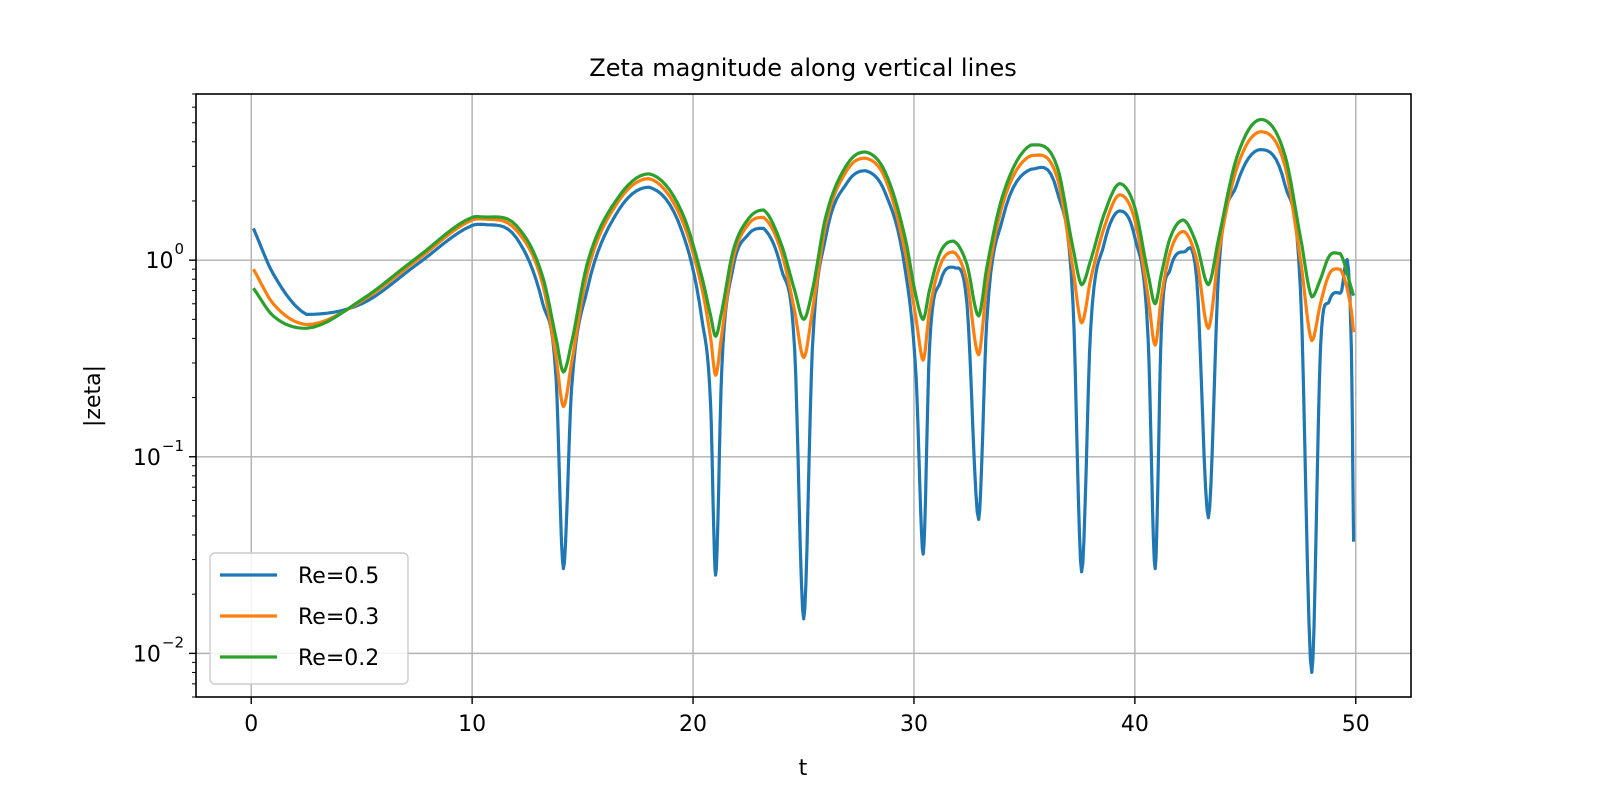 The height and width of the screenshot is (800, 1600). Describe the element at coordinates (803, 768) in the screenshot. I see `x-axis-label: t` at that location.